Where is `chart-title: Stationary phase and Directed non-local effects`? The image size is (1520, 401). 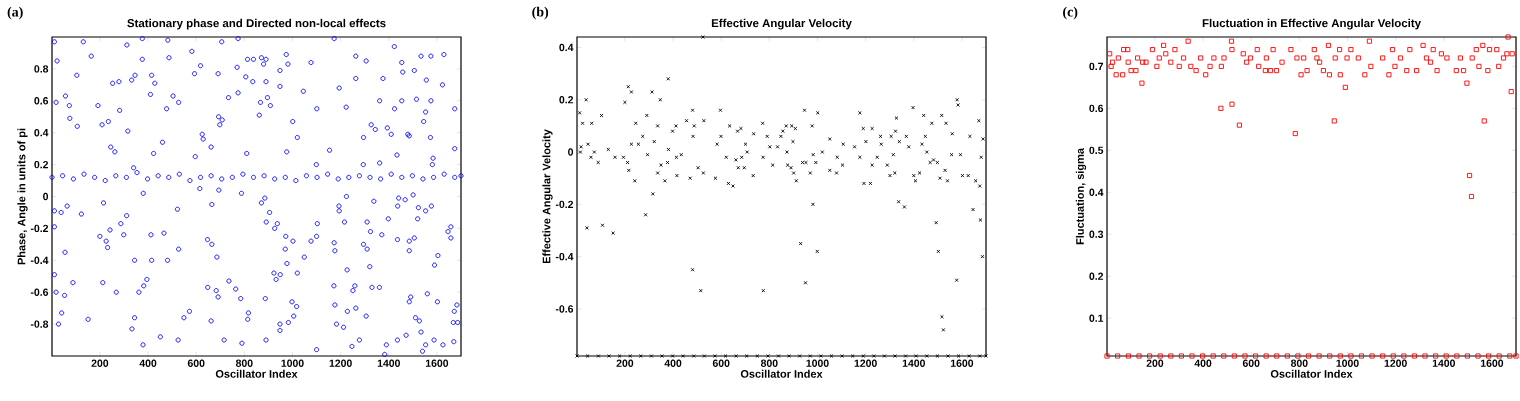 chart-title: Stationary phase and Directed non-local effects is located at coordinates (256, 24).